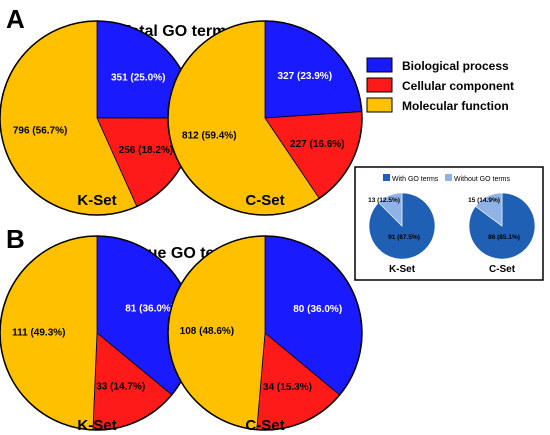  I want to click on panel-b-letter: B, so click(15, 239).